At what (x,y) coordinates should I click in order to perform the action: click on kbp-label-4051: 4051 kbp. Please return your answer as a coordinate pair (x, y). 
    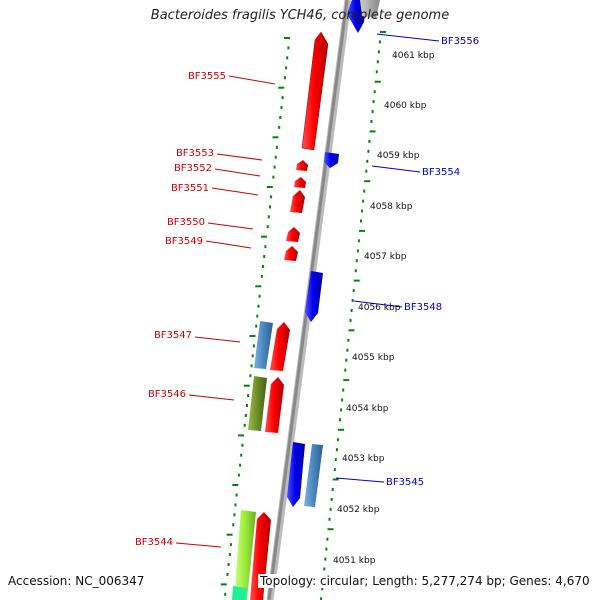
    Looking at the image, I should click on (354, 561).